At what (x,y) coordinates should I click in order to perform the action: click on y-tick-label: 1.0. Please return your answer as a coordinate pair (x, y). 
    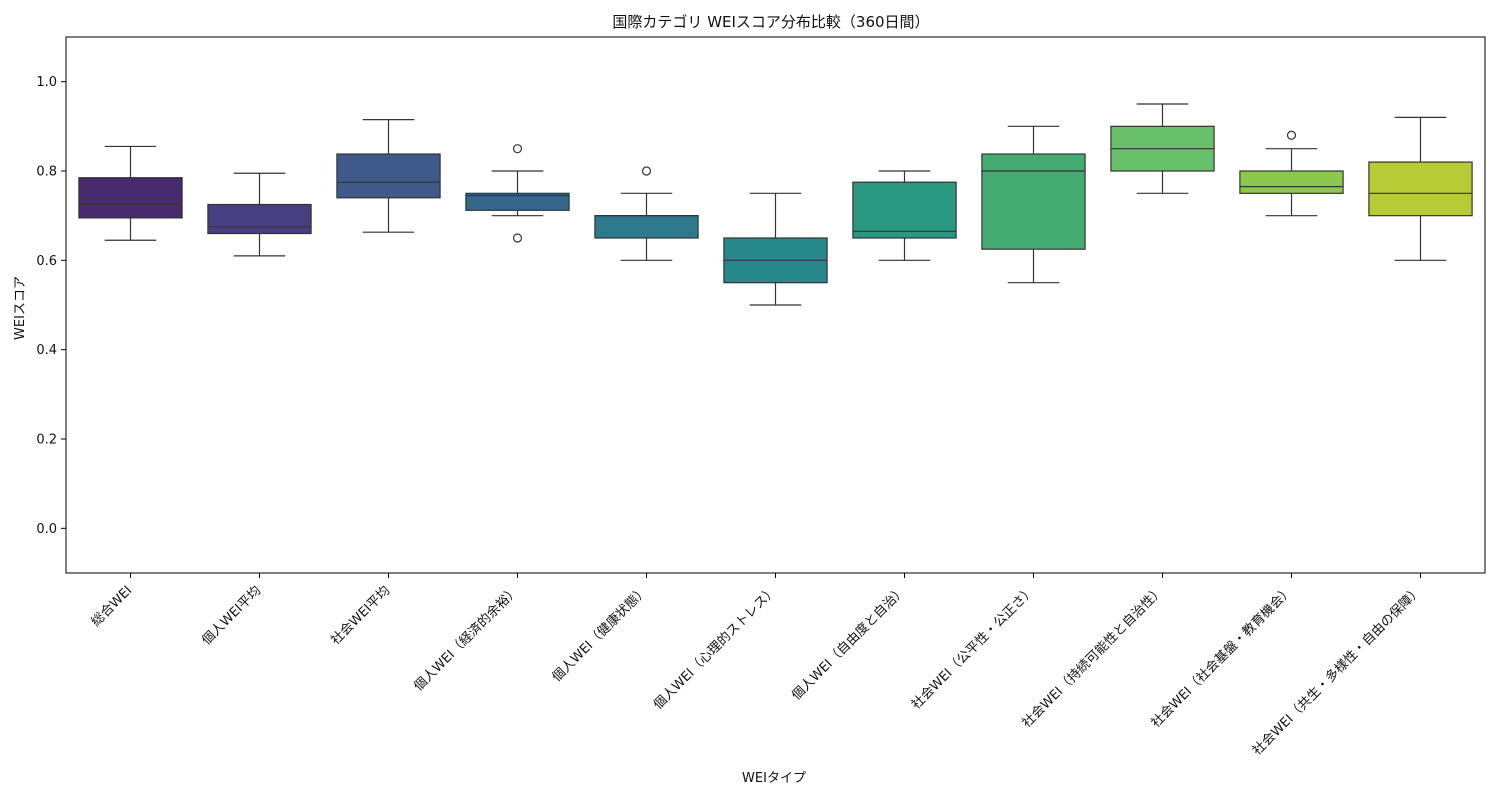
    Looking at the image, I should click on (46, 82).